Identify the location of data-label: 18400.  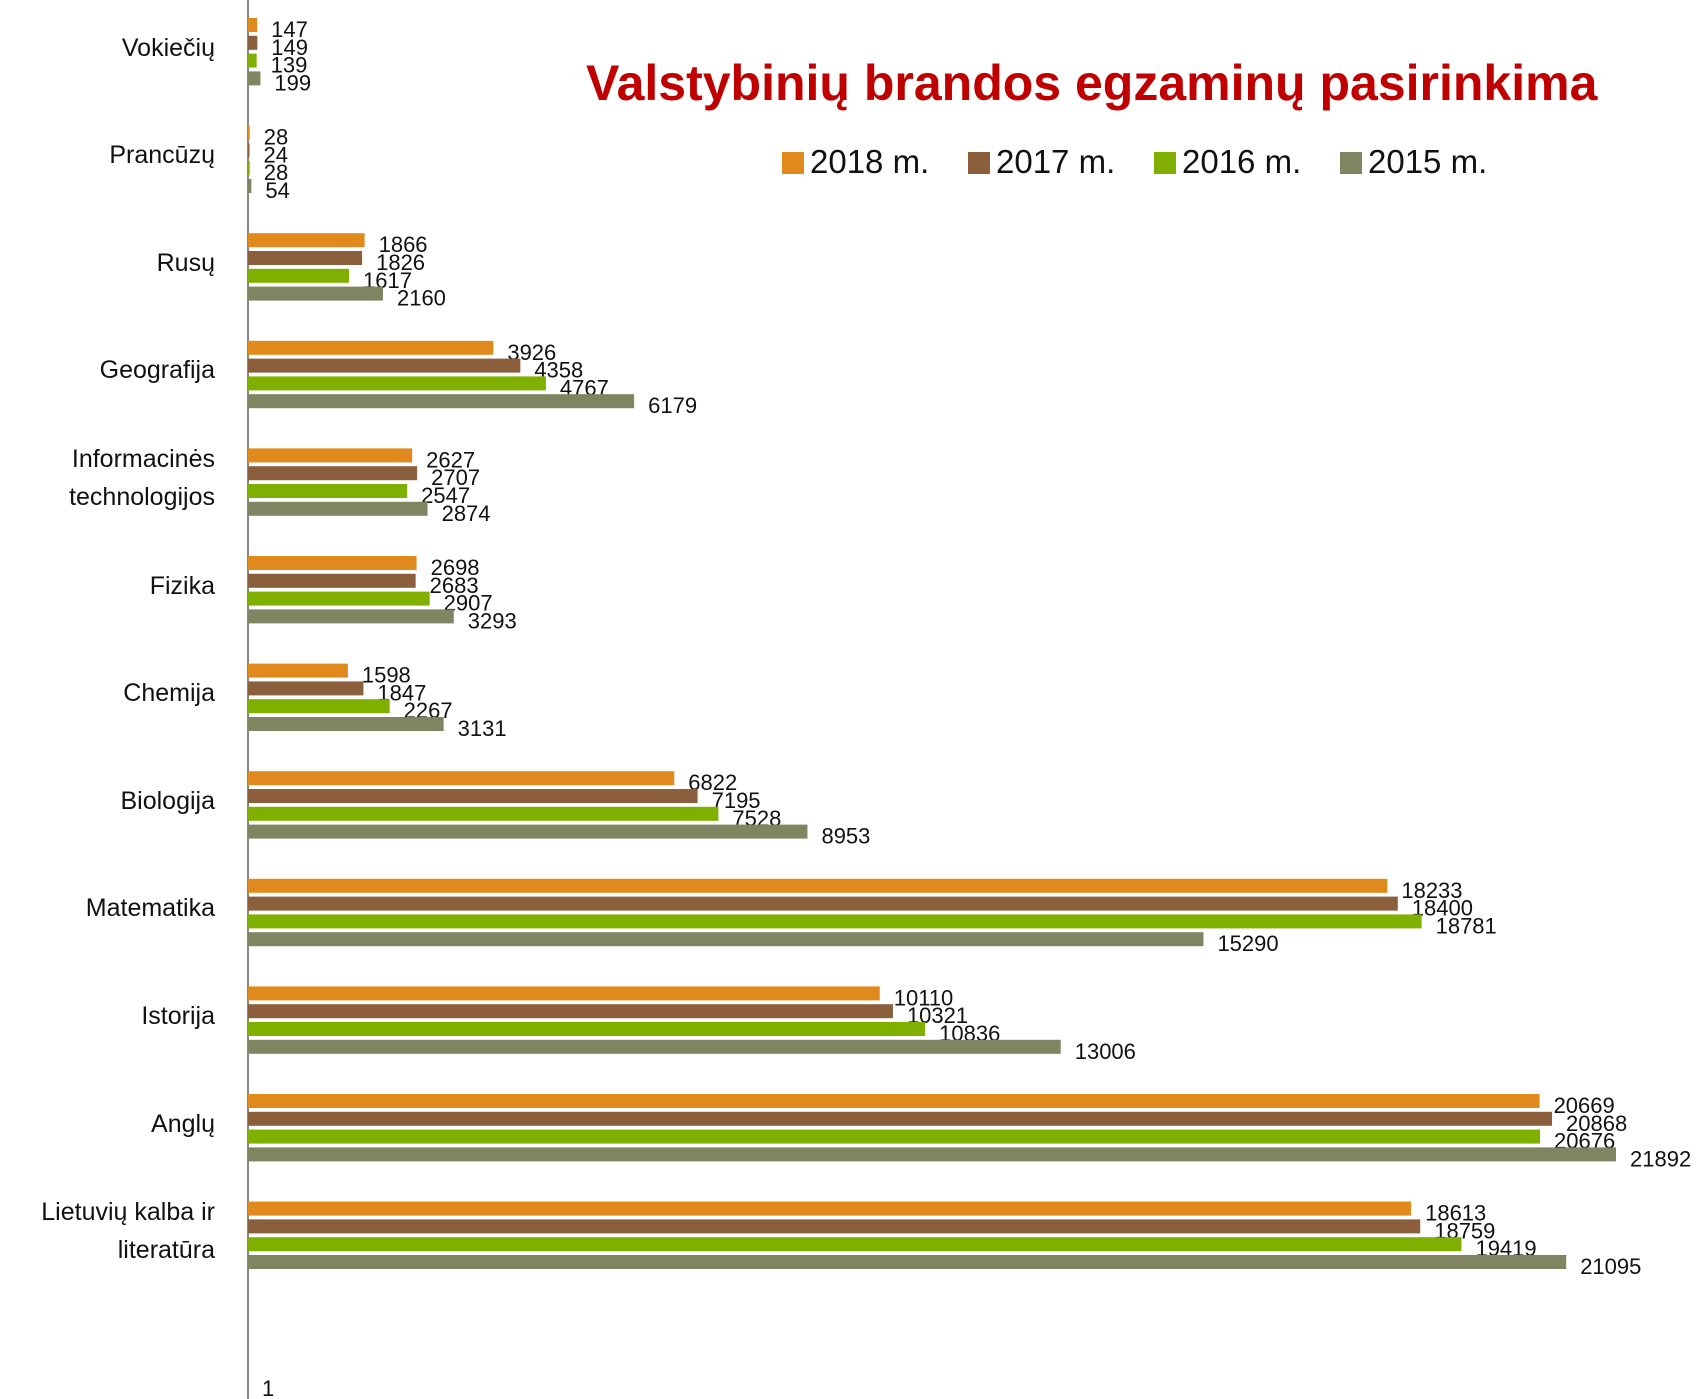
(1442, 908).